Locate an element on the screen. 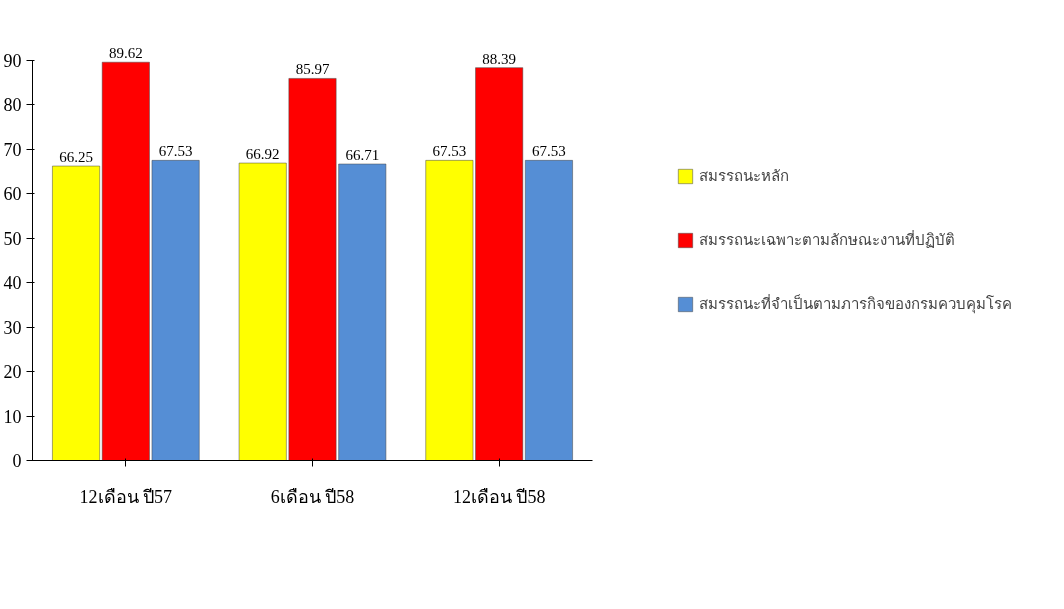  data-label: 66.71 is located at coordinates (362, 155).